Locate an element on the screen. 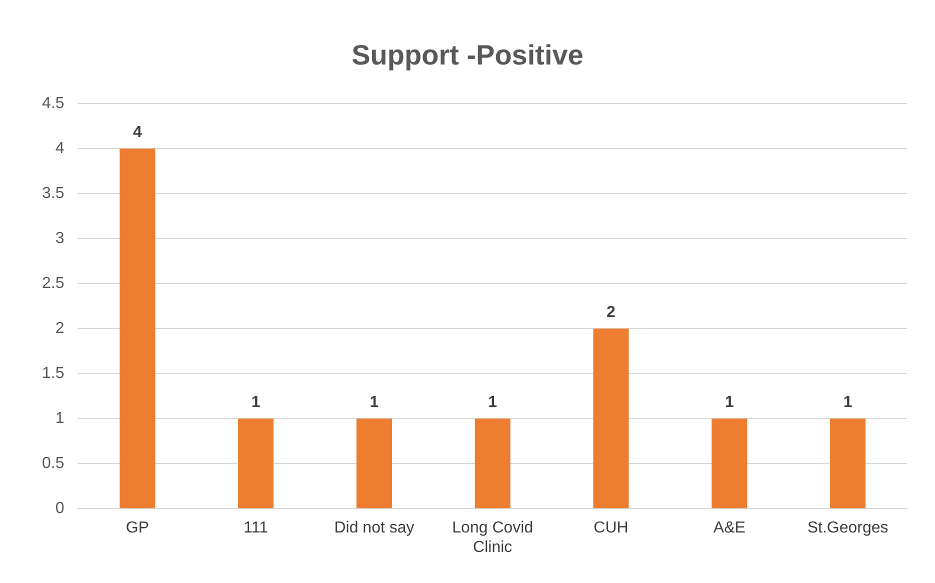  x-tick-label: CUH is located at coordinates (611, 528).